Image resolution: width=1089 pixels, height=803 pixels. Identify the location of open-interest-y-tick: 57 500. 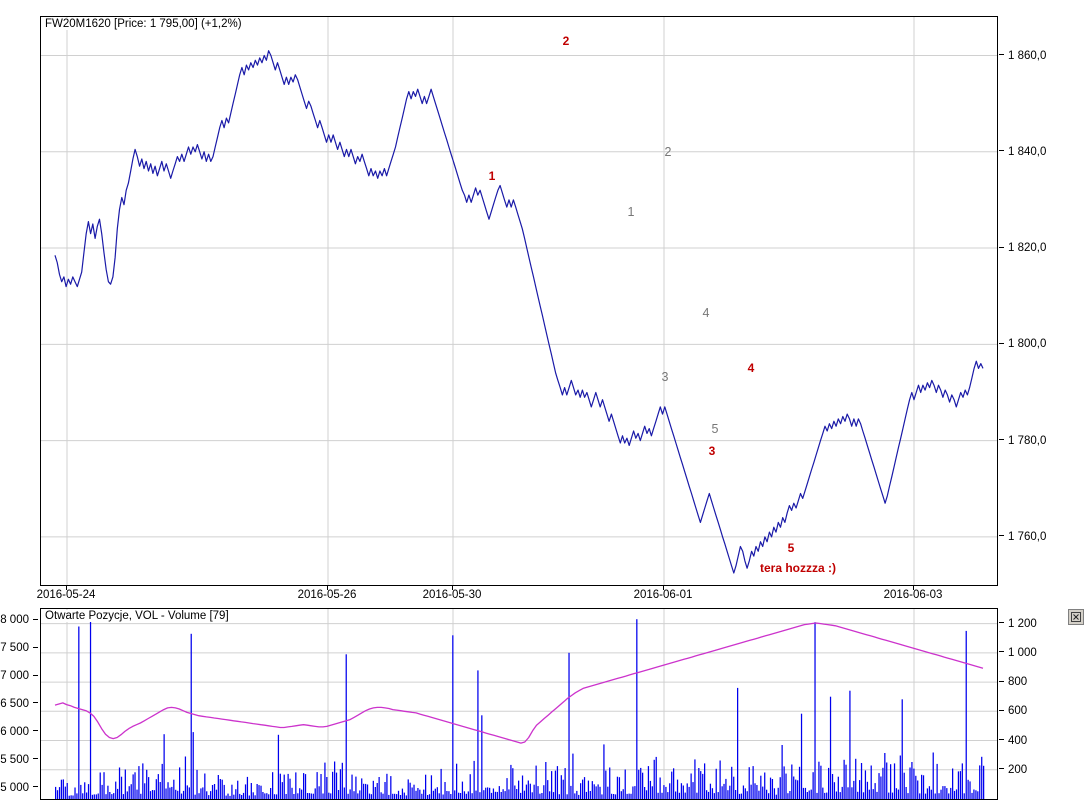
(19, 648).